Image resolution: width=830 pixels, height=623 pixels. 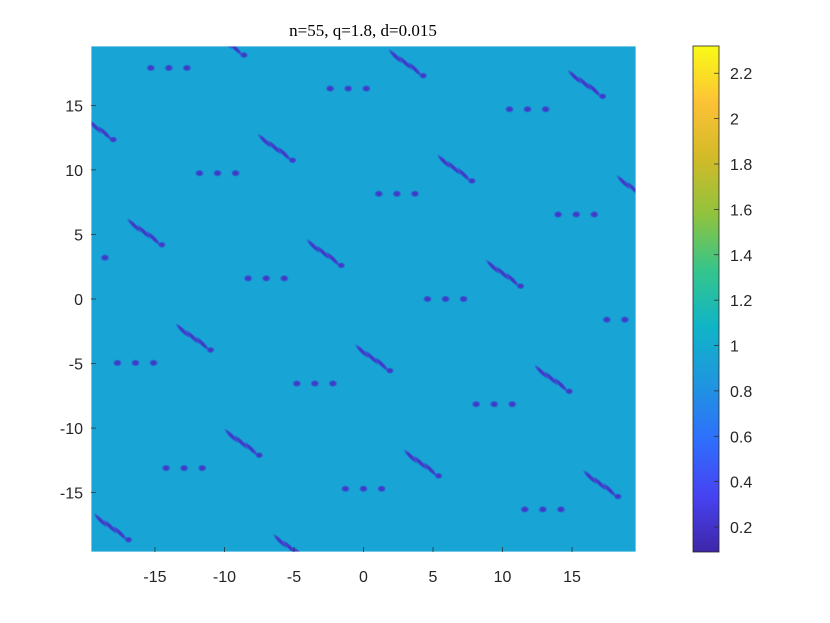 I want to click on colorbar-ticks: 2.2 2 1.8 1.6 1.4 1.2 1 0.8 0.6 0.4 0.2, so click(x=733, y=301).